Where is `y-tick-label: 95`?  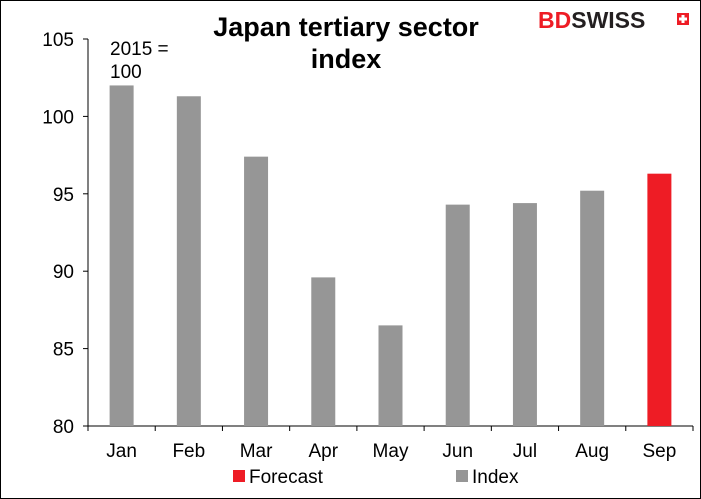
y-tick-label: 95 is located at coordinates (63, 195).